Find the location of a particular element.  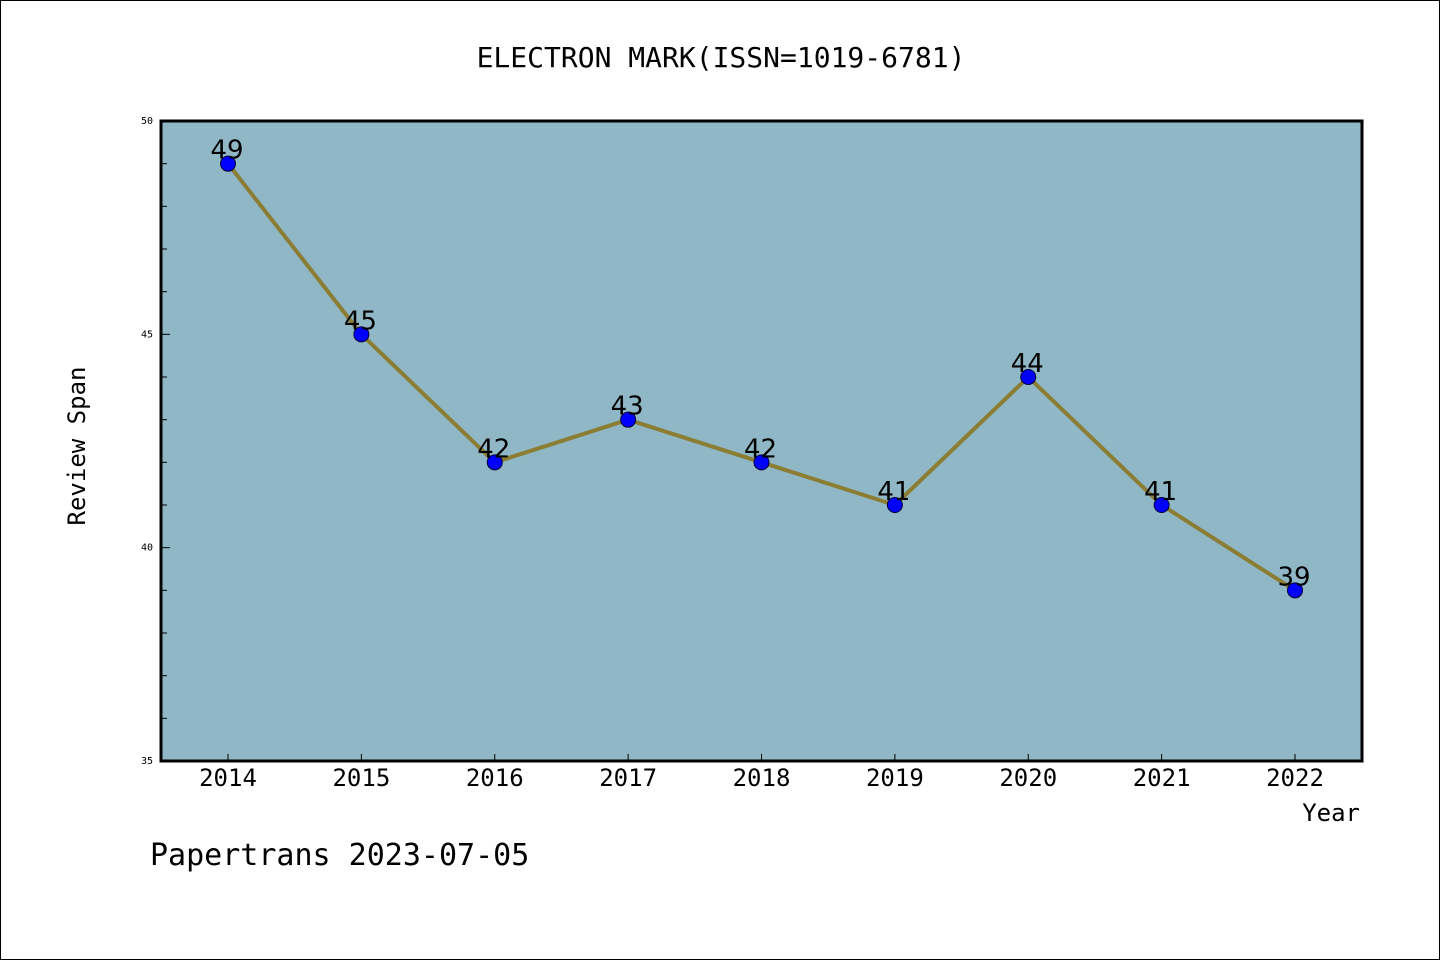

data-label: 49 is located at coordinates (226, 151).